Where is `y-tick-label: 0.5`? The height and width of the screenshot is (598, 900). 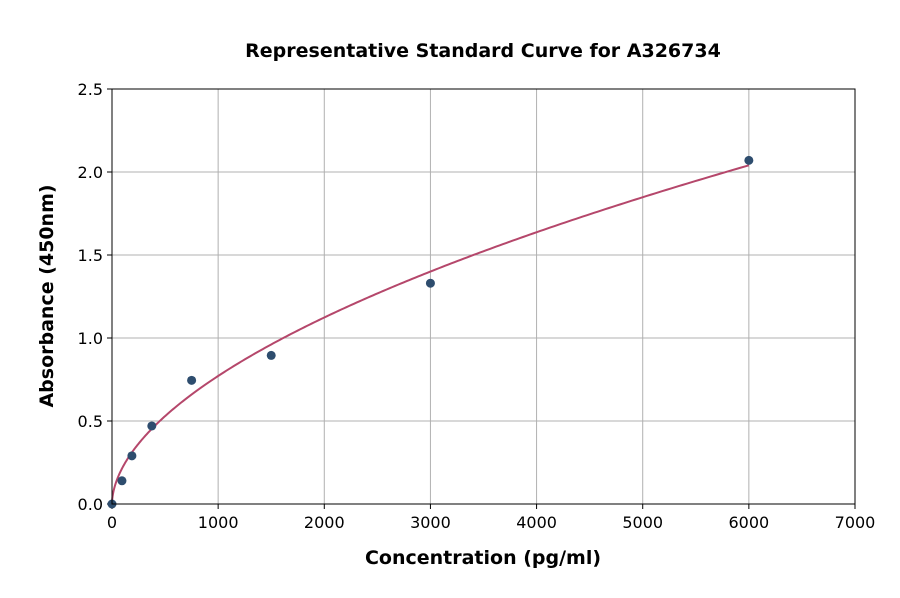 y-tick-label: 0.5 is located at coordinates (90, 421).